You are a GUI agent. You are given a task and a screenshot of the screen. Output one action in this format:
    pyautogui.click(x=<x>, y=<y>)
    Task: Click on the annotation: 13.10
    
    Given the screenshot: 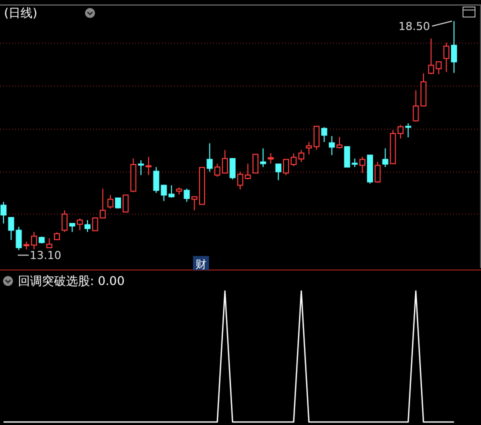 What is the action you would take?
    pyautogui.click(x=46, y=255)
    